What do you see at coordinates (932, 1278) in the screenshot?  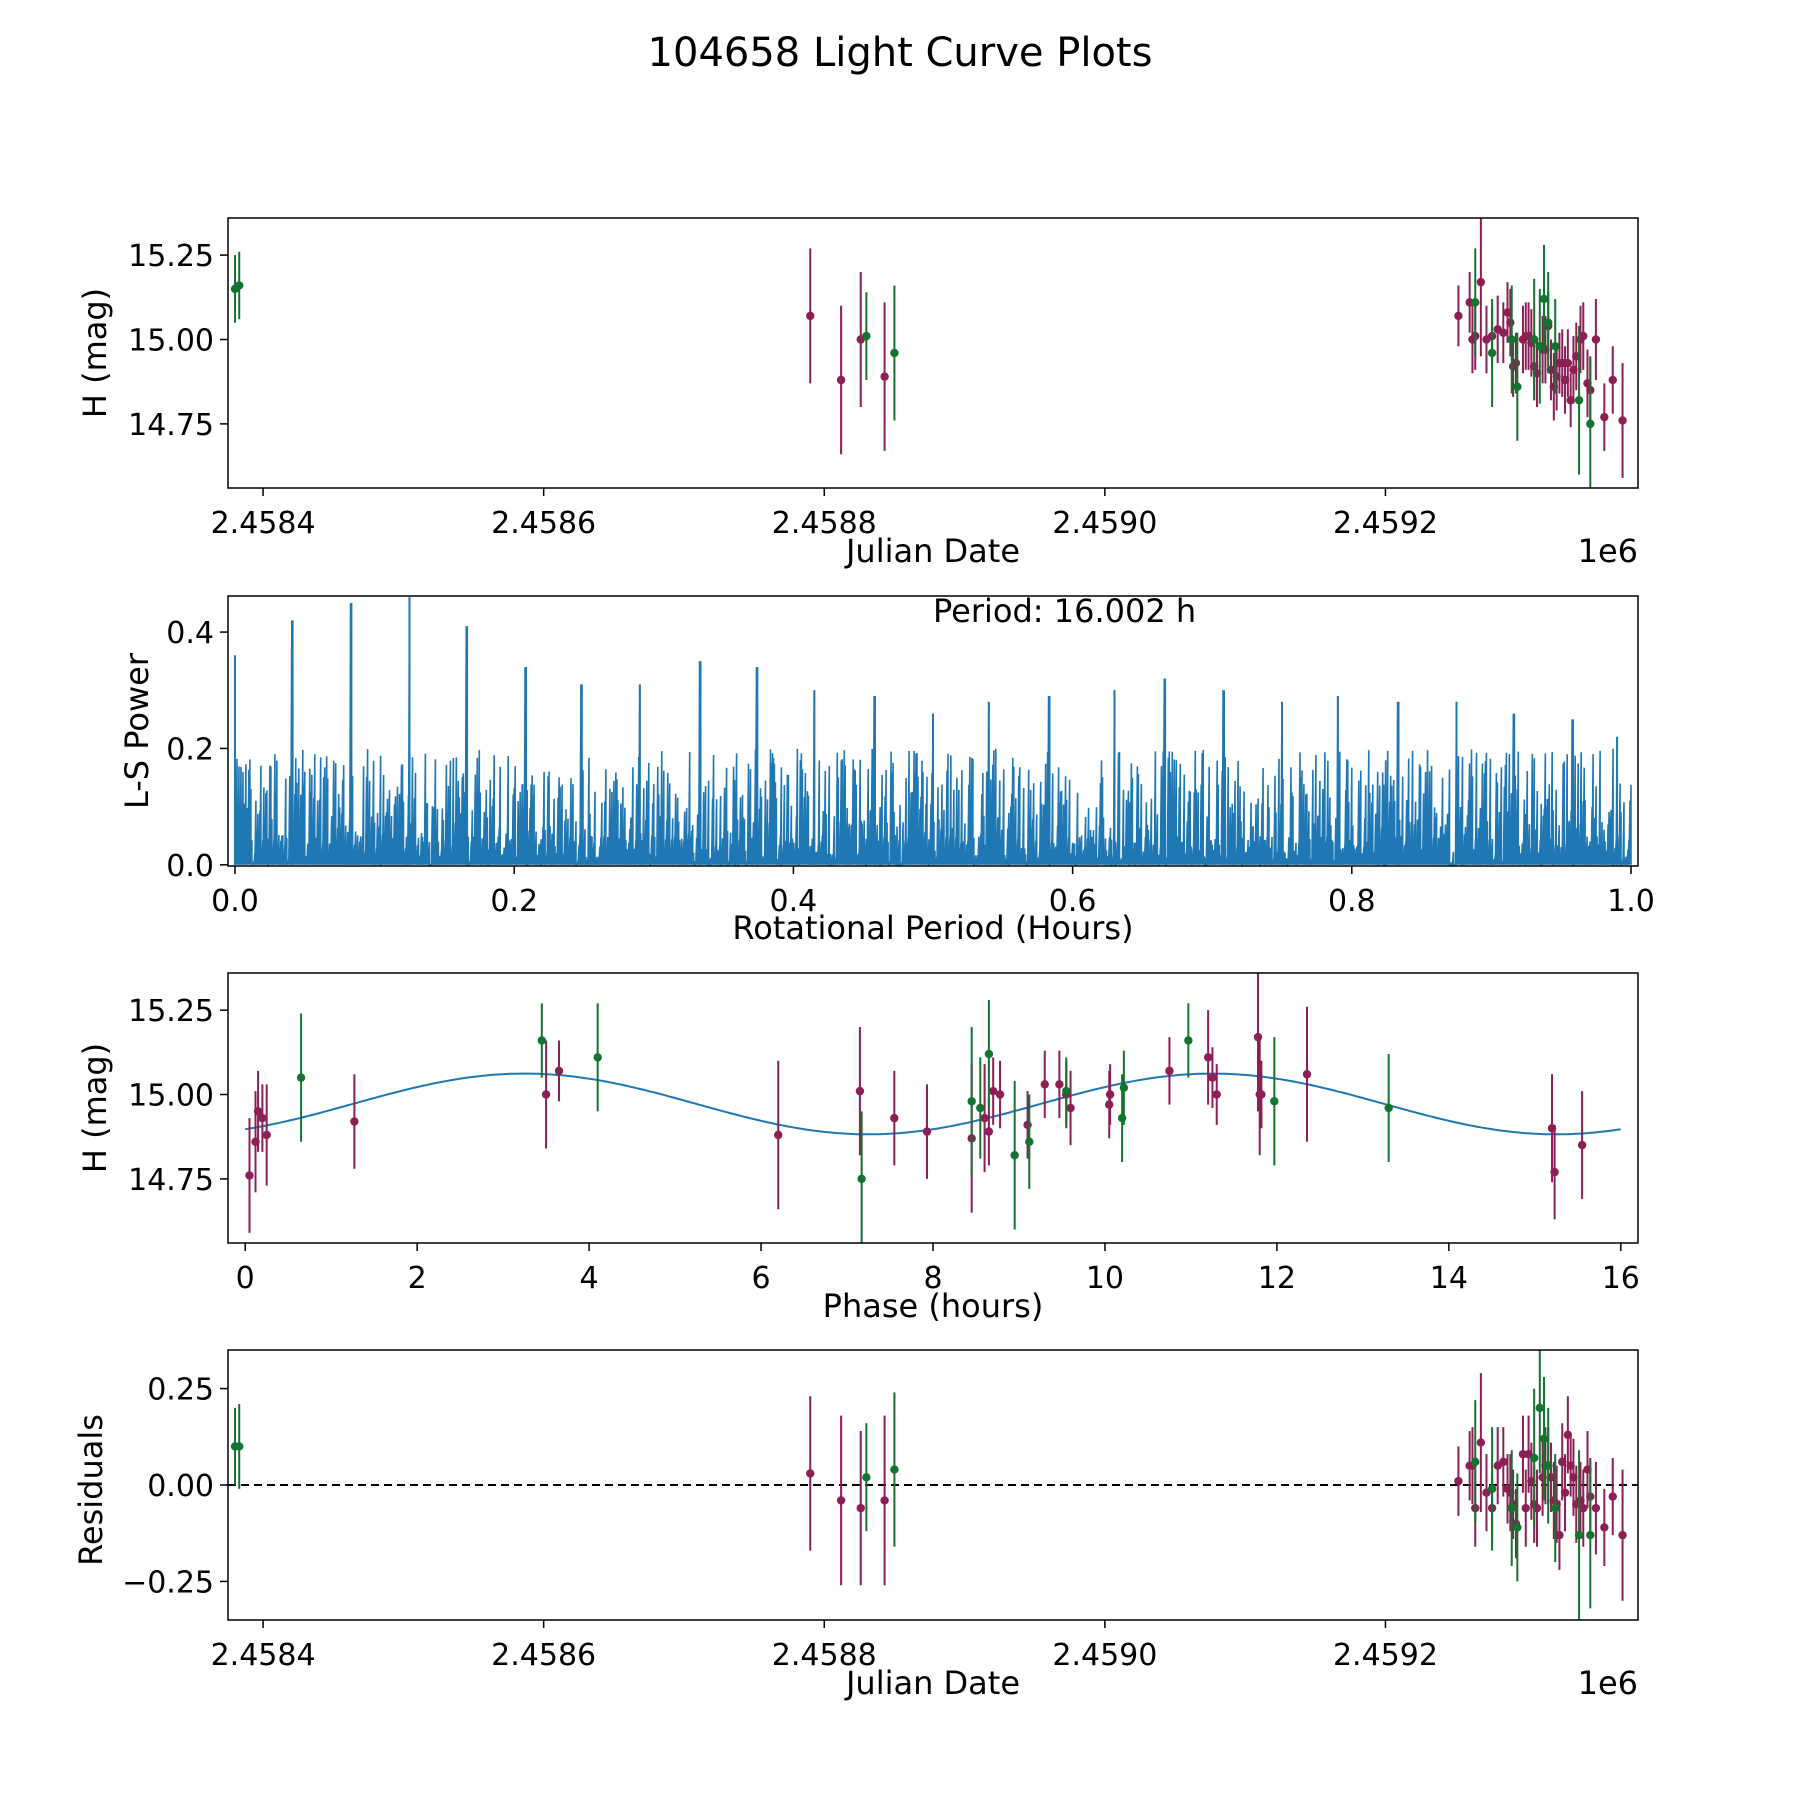 I see `phased-light-curve-x-tick-label: 8` at bounding box center [932, 1278].